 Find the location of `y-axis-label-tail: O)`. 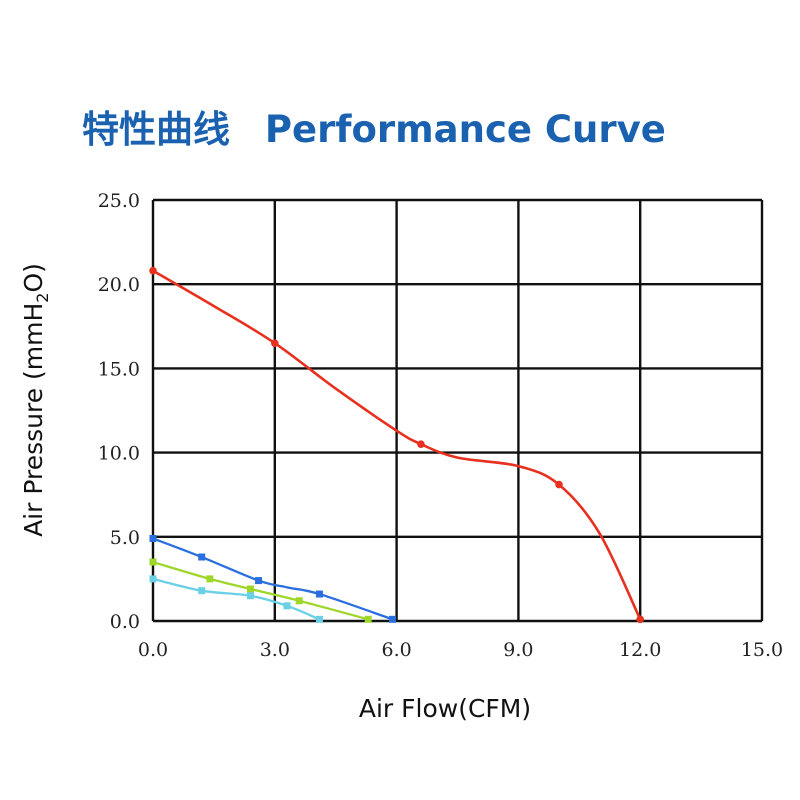

y-axis-label-tail: O) is located at coordinates (33, 277).